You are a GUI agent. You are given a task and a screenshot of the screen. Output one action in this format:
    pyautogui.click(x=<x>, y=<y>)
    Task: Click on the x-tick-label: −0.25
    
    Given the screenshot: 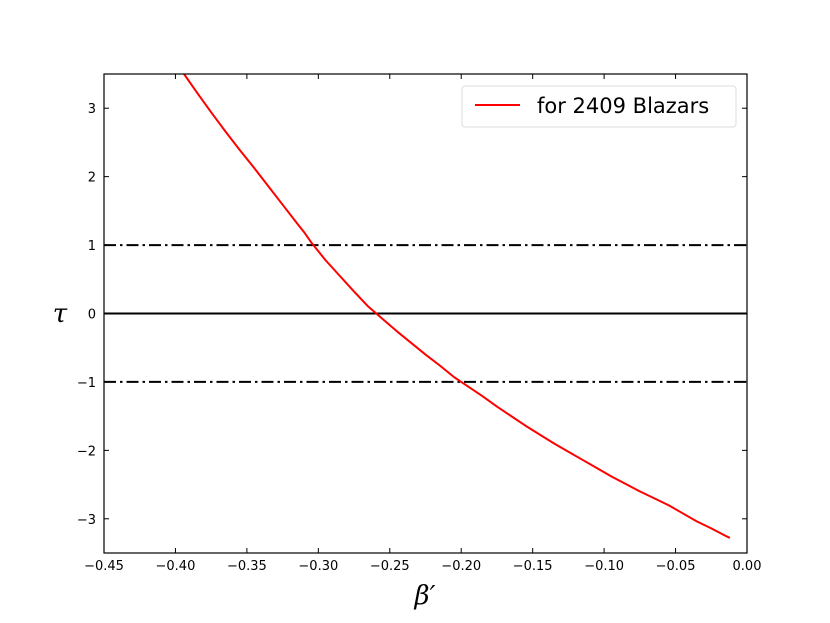 What is the action you would take?
    pyautogui.click(x=390, y=566)
    